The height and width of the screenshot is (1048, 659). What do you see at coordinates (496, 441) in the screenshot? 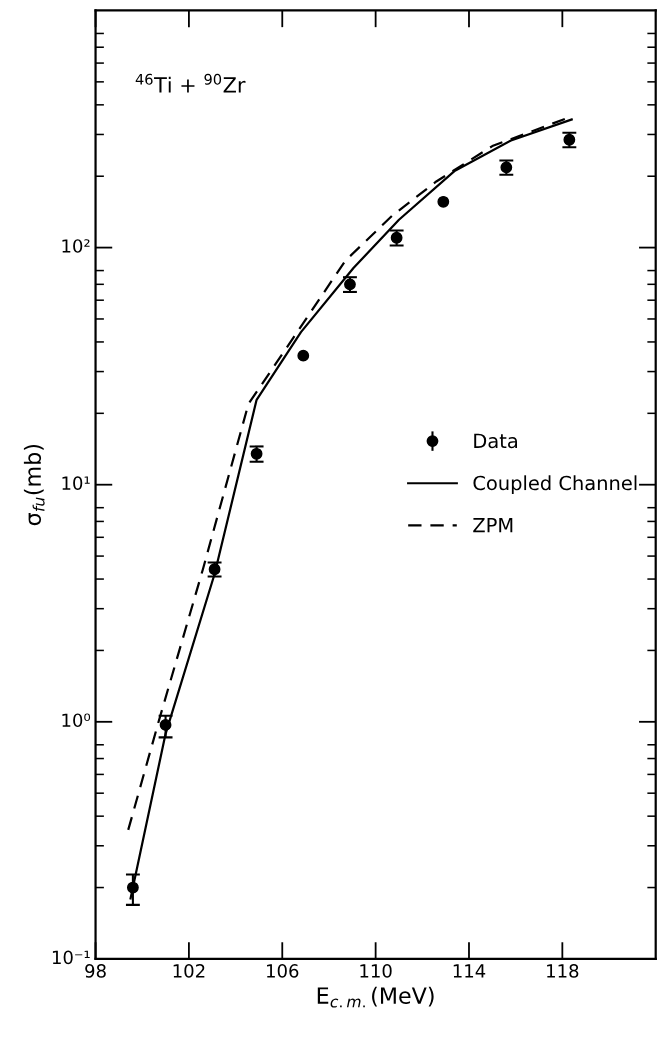
I see `legend-label: Data` at bounding box center [496, 441].